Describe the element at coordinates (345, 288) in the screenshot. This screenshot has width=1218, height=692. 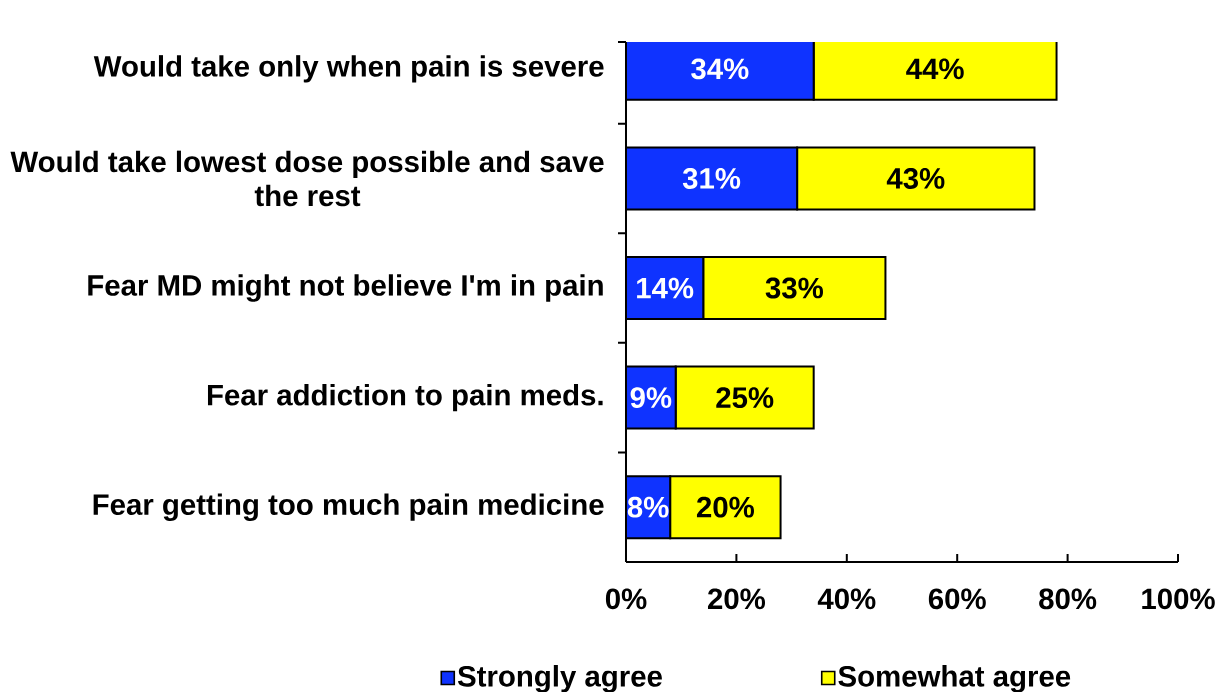
I see `y-tick-label: Fear MD might not believe I'm in pain` at that location.